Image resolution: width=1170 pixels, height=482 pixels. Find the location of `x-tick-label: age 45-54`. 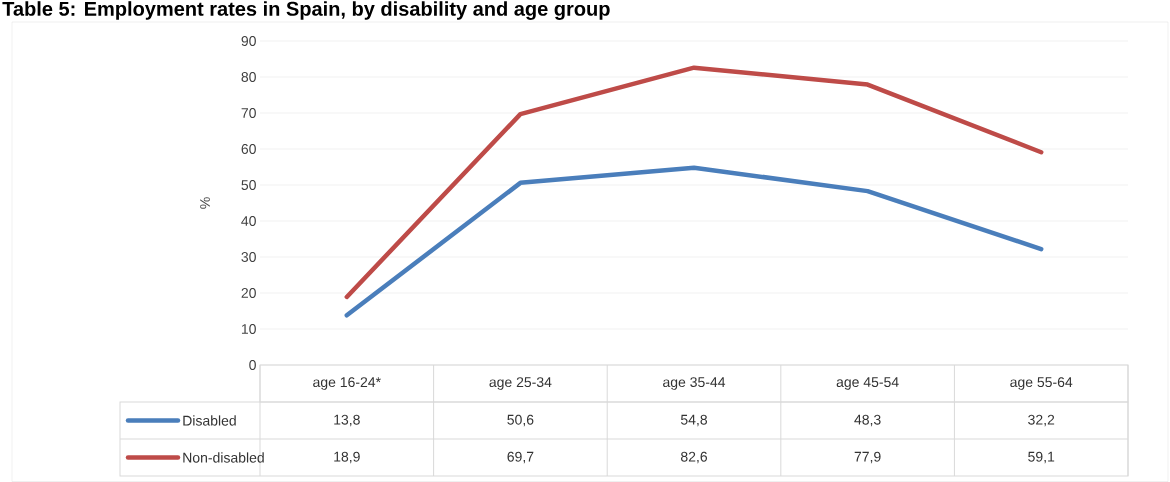

x-tick-label: age 45-54 is located at coordinates (867, 383).